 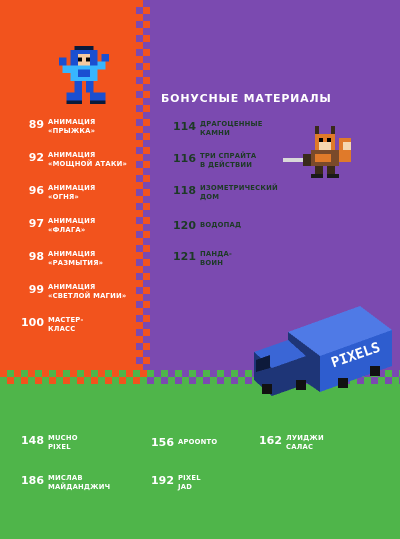 What do you see at coordinates (184, 126) in the screenshot?
I see `page-number: 114` at bounding box center [184, 126].